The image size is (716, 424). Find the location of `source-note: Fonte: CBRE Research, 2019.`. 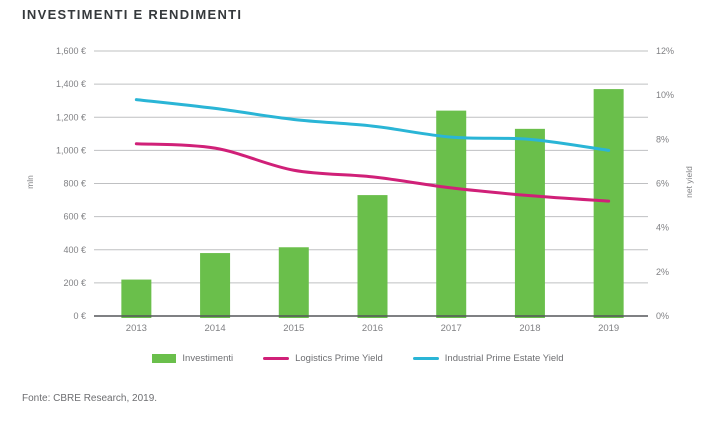

source-note: Fonte: CBRE Research, 2019. is located at coordinates (90, 398).